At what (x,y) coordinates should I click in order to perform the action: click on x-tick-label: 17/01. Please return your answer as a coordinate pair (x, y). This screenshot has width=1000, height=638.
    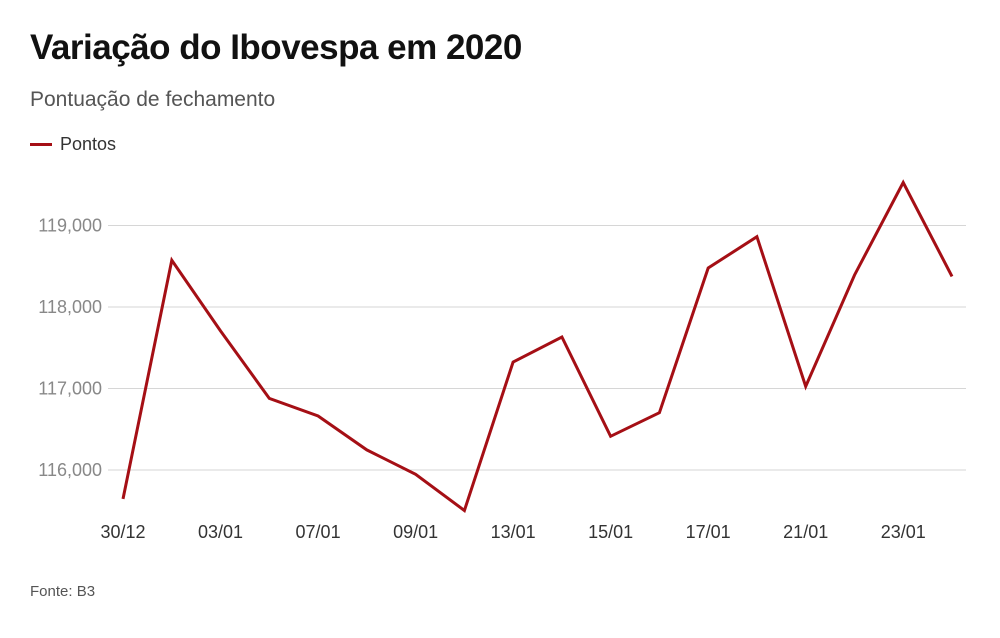
    Looking at the image, I should click on (708, 532).